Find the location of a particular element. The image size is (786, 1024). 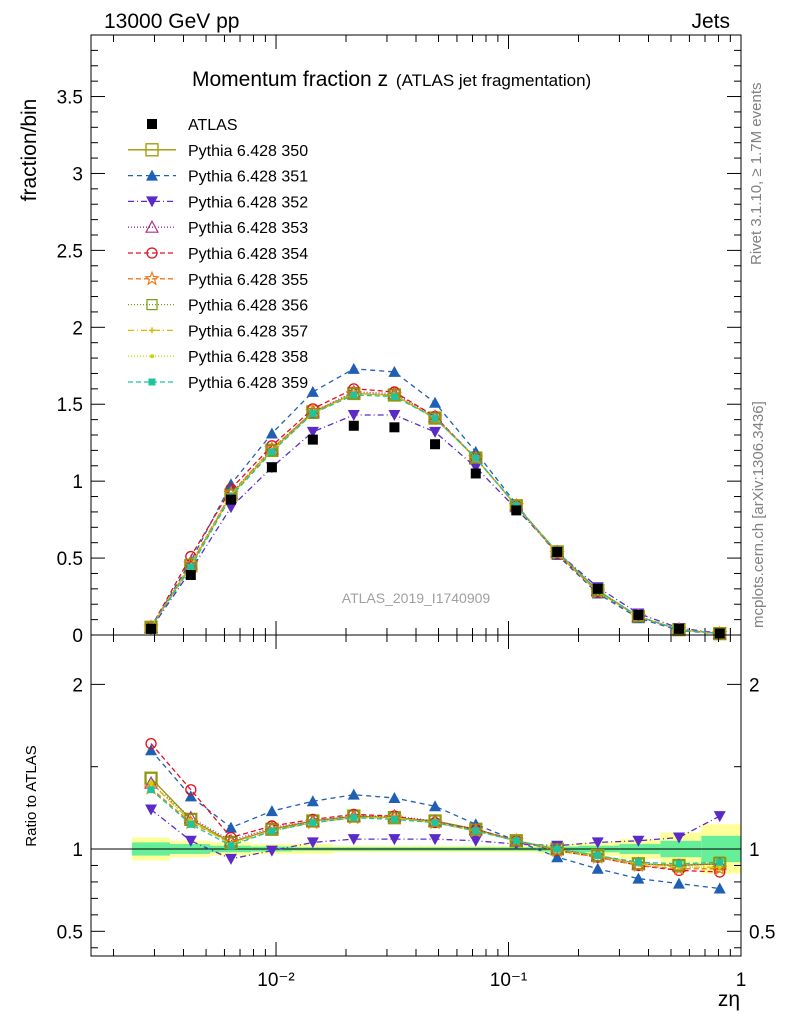

mcplots-label: mcplots.cern.ch [arXiv:1306.3436] is located at coordinates (758, 514).